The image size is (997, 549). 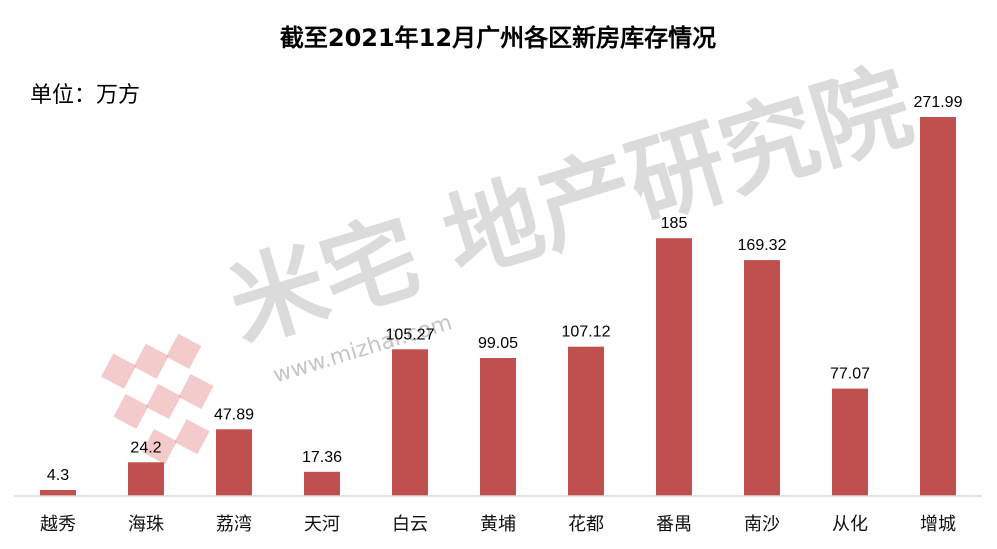 I want to click on value-label-6: 107.12, so click(x=586, y=332).